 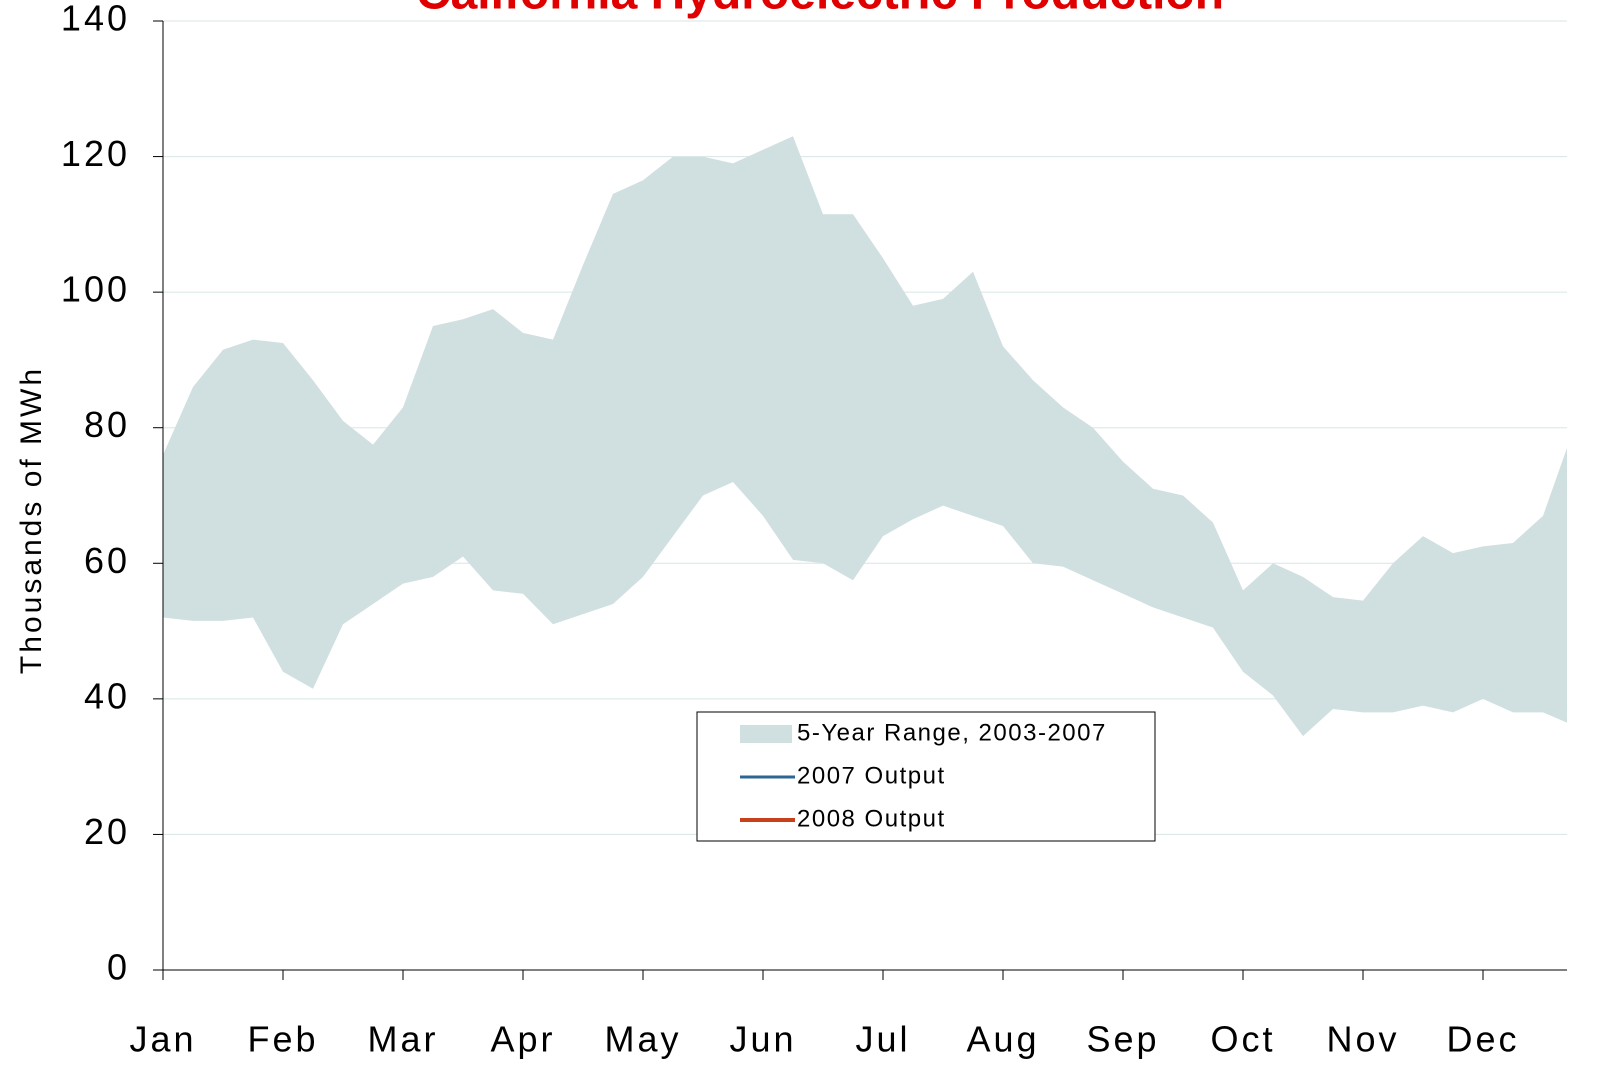 What do you see at coordinates (95, 19) in the screenshot?
I see `y-tick-label: 140` at bounding box center [95, 19].